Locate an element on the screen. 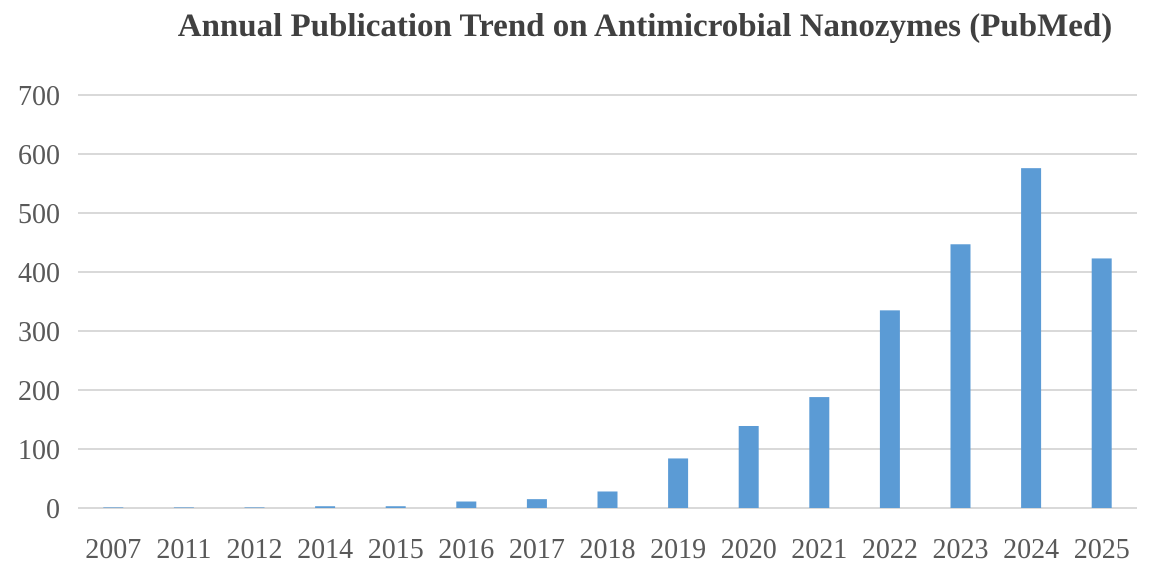 The image size is (1170, 570). y-tick-label: 700 is located at coordinates (39, 96).